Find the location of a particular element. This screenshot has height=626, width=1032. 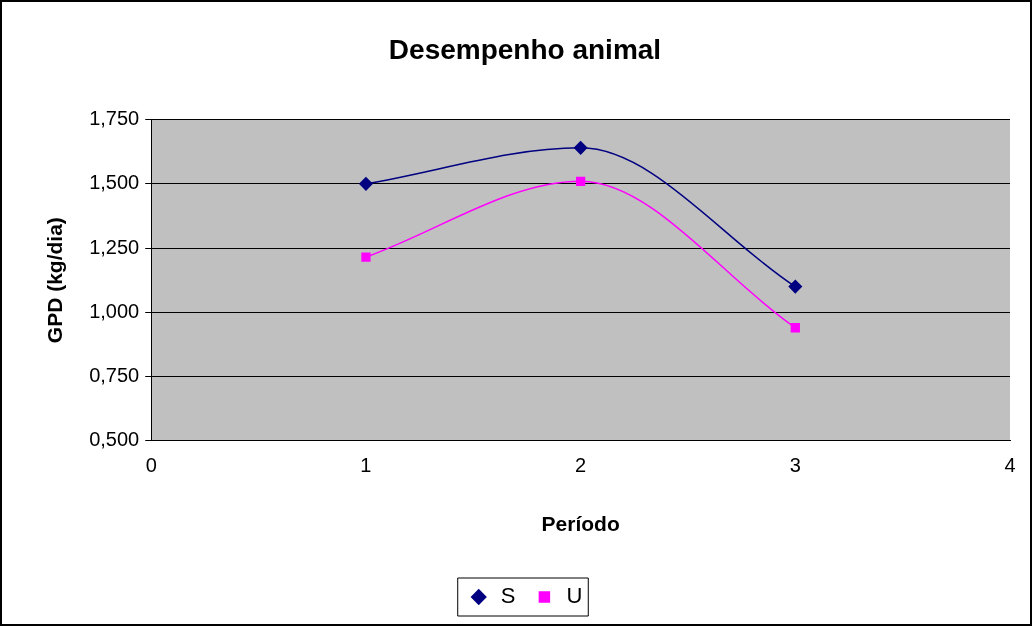

chart-title: Desempenho animal is located at coordinates (525, 49).